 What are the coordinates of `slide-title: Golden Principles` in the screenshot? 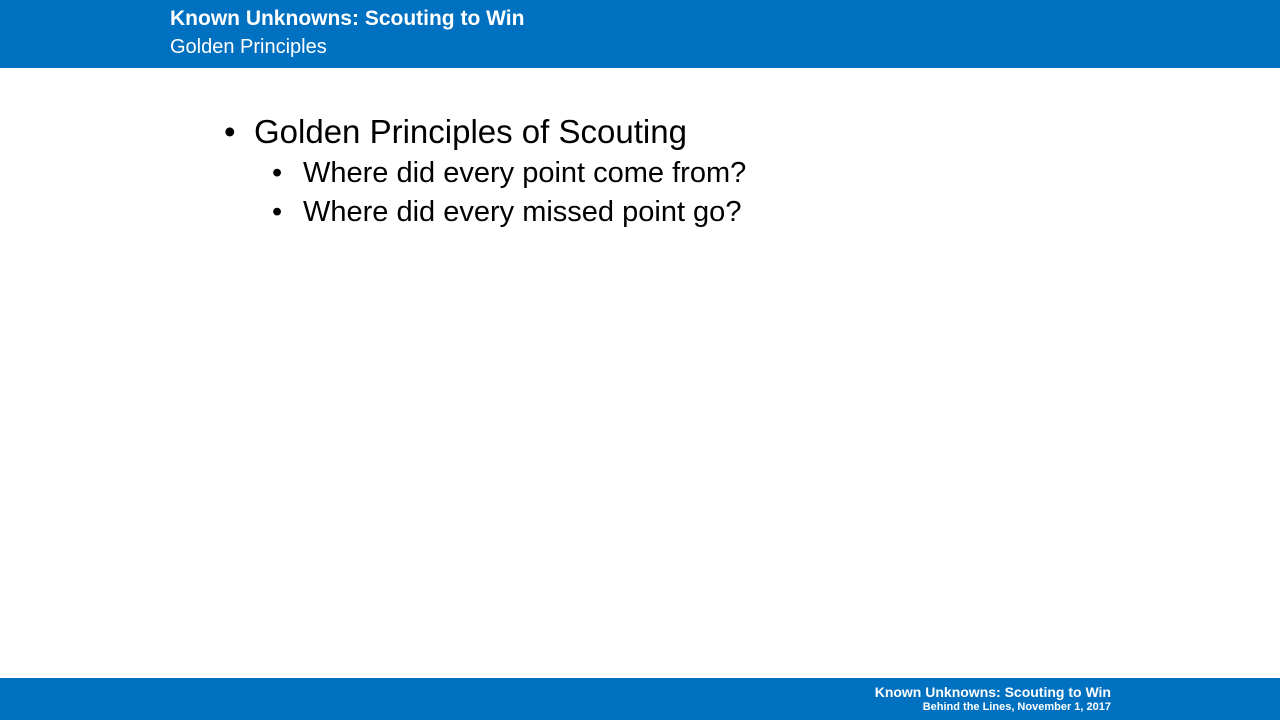 It's located at (248, 47).